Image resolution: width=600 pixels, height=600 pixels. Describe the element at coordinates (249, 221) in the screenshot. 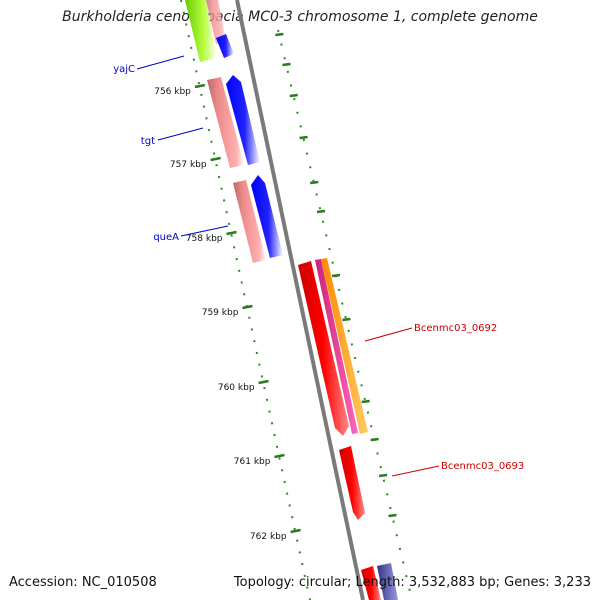

I see `gene-queA-feature` at that location.